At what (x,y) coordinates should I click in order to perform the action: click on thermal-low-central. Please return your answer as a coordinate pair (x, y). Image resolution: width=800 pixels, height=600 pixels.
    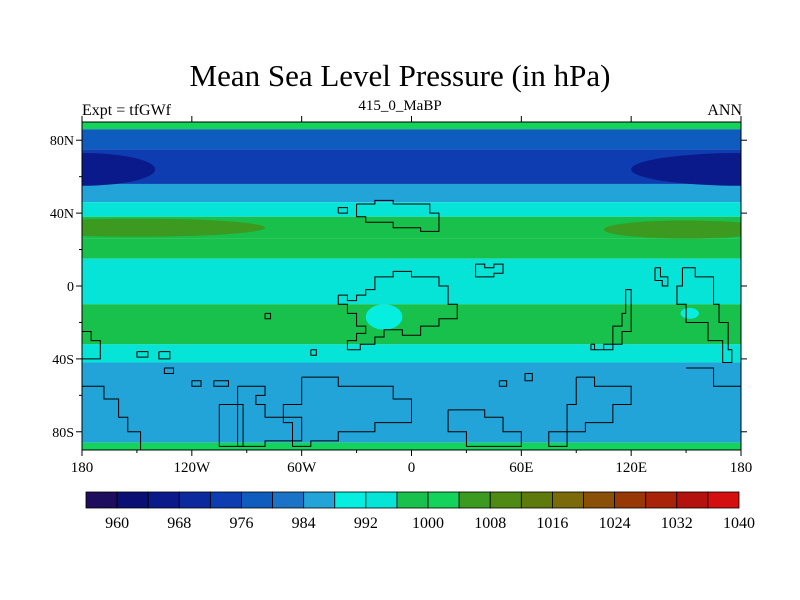
    Looking at the image, I should click on (384, 317).